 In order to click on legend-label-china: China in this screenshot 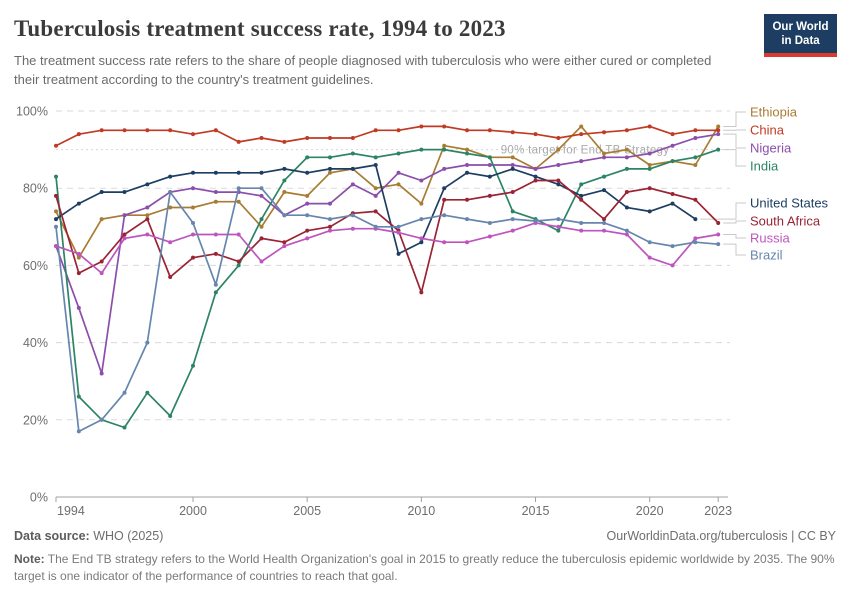, I will do `click(767, 130)`.